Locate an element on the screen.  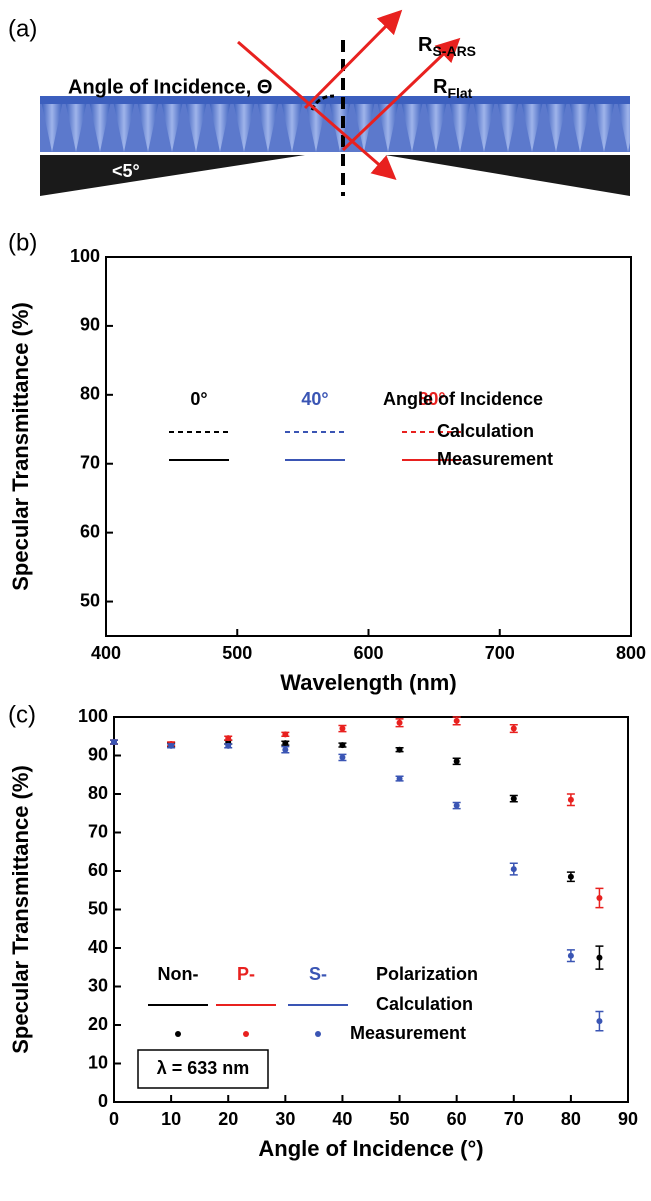
legend-label: 40° is located at coordinates (314, 399).